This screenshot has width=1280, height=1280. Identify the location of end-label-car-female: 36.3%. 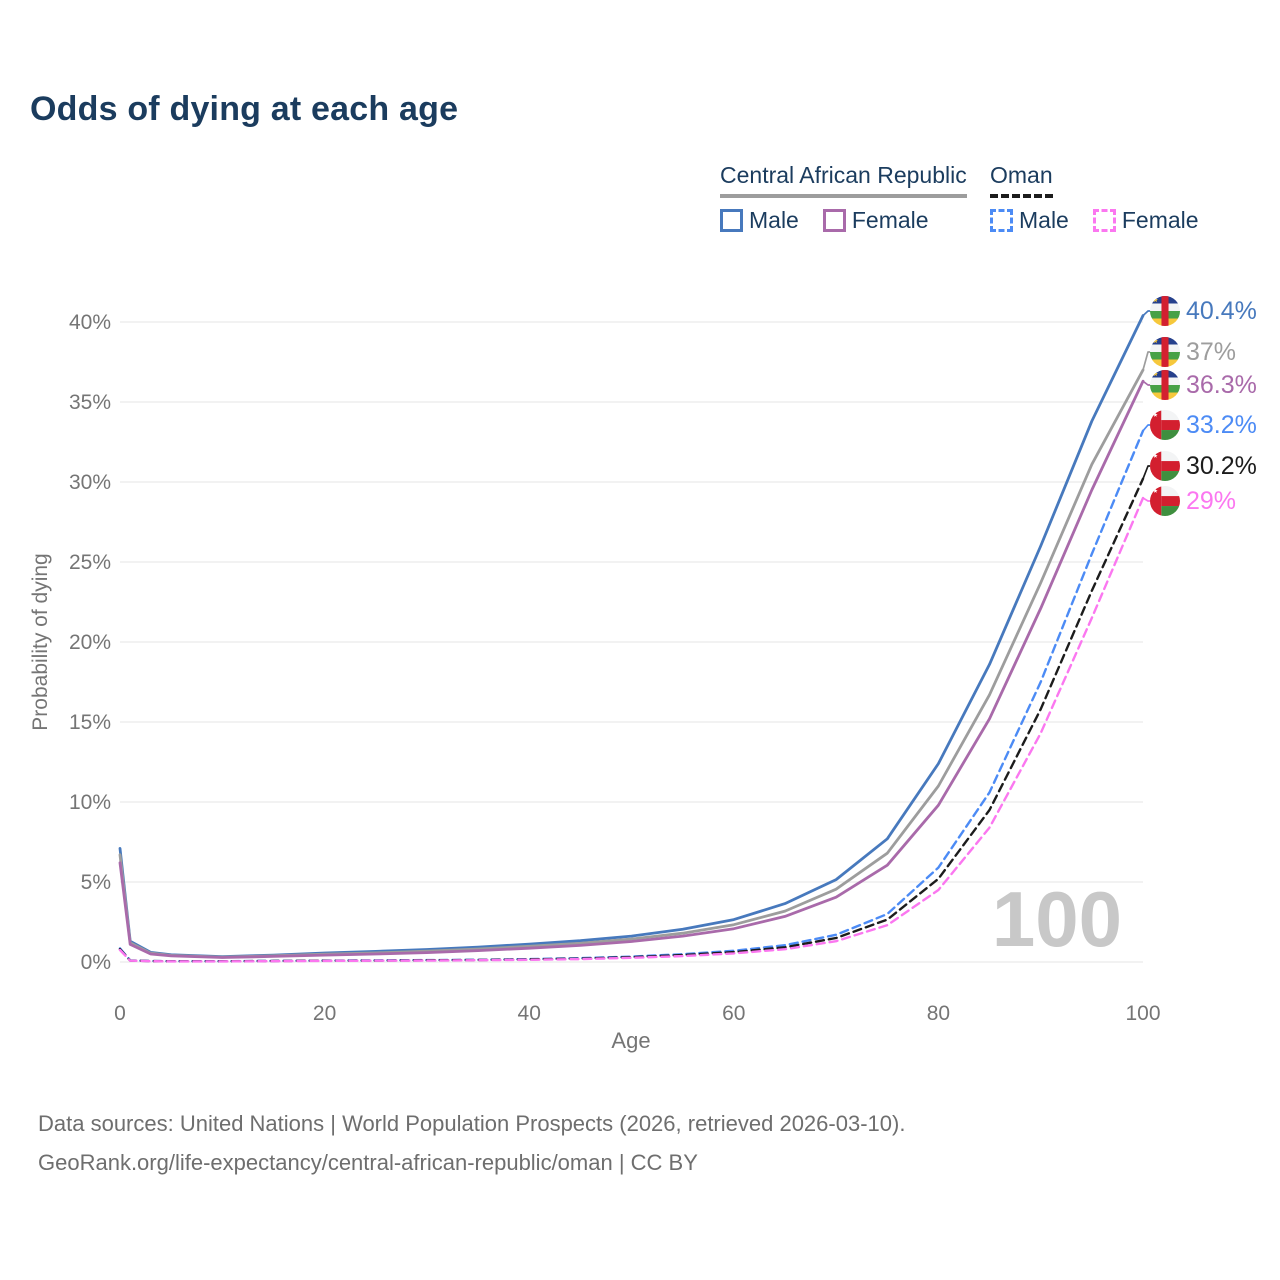
(1203, 385).